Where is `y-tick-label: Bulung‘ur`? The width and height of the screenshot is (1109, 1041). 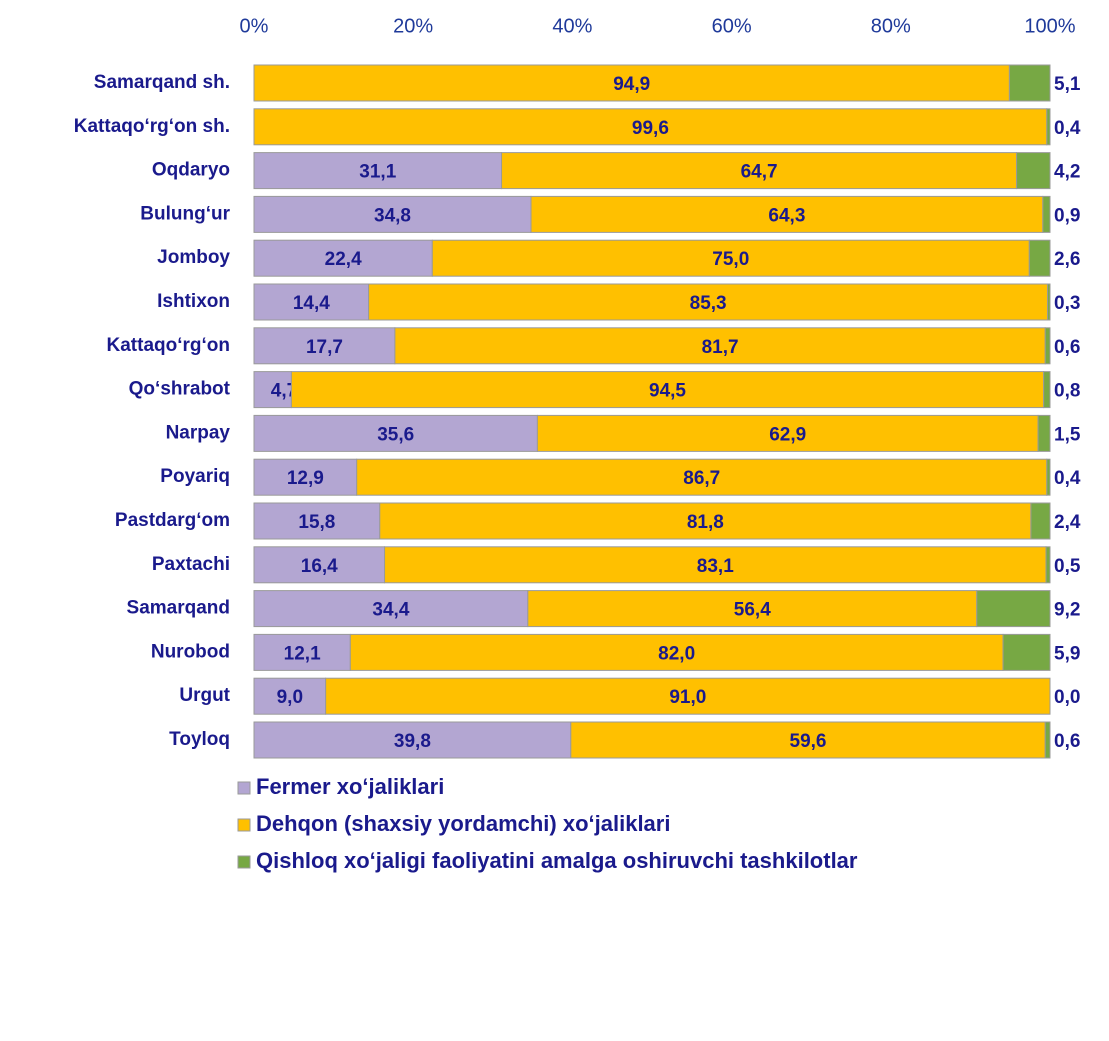
y-tick-label: Bulung‘ur is located at coordinates (185, 213).